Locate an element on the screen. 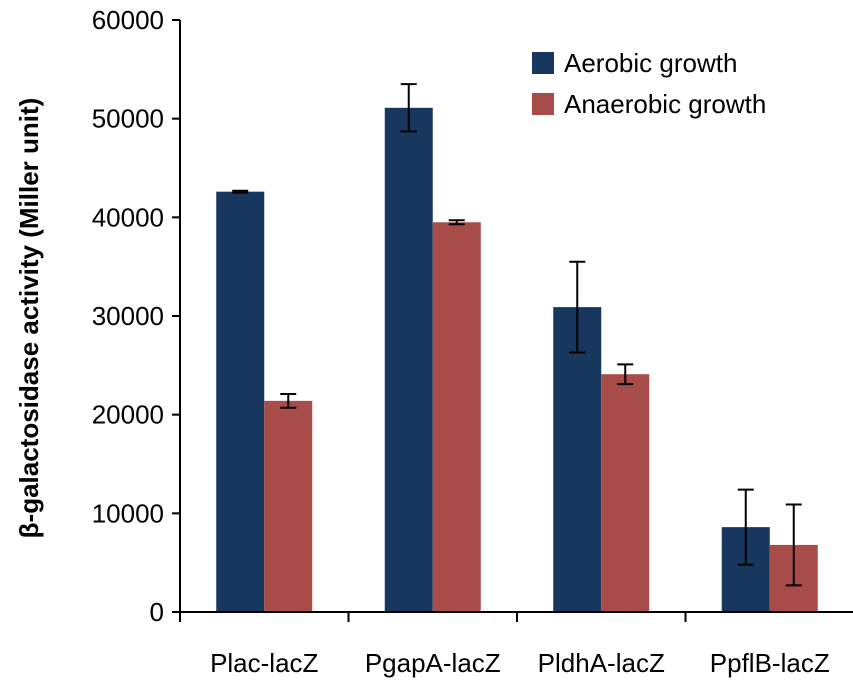  y-tick-label: 10000 is located at coordinates (128, 513).